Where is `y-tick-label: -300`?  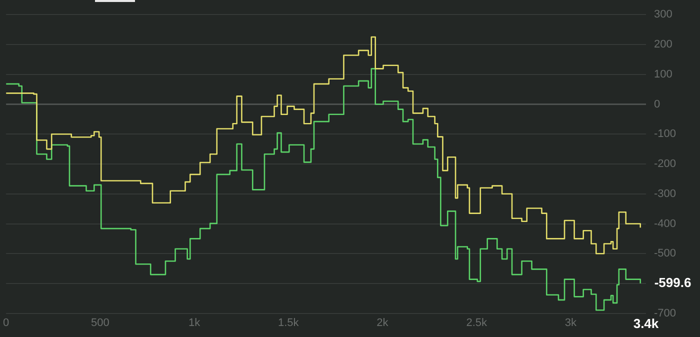 y-tick-label: -300 is located at coordinates (665, 194).